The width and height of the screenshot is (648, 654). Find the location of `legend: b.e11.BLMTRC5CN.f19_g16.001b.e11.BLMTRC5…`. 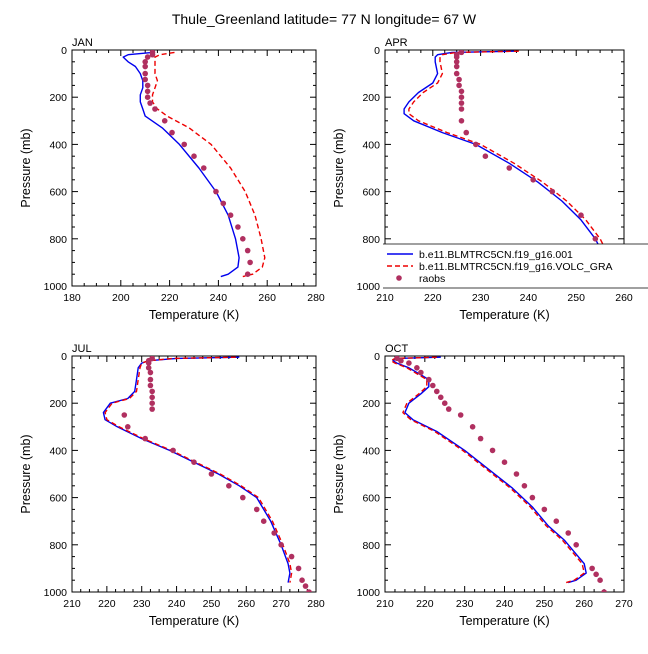

legend: b.e11.BLMTRC5CN.f19_g16.001b.e11.BLMTRC5… is located at coordinates (515, 266).